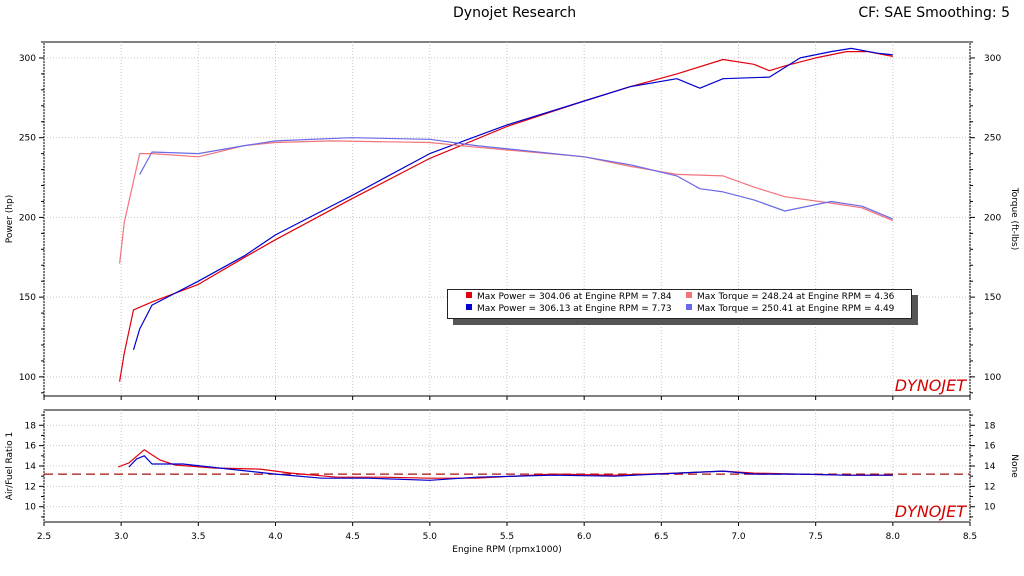 The width and height of the screenshot is (1024, 576). I want to click on legend-item-torque-run1: Max Torque = 248.24 at Engine RPM = 4.36, so click(790, 298).